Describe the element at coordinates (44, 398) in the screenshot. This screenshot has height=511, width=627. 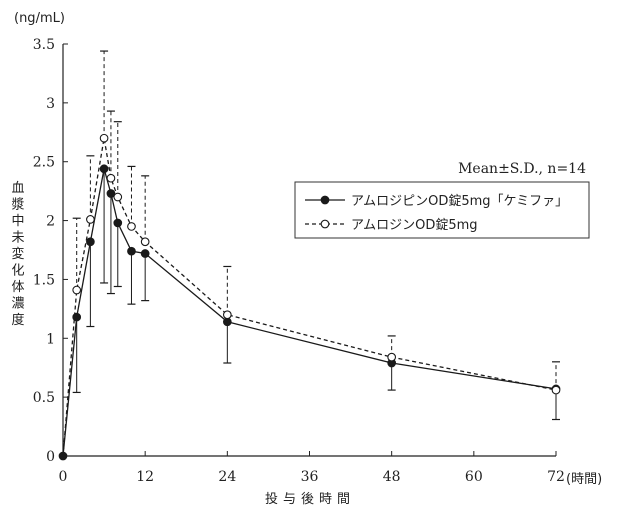
I see `y-tick-label: 0.5` at that location.